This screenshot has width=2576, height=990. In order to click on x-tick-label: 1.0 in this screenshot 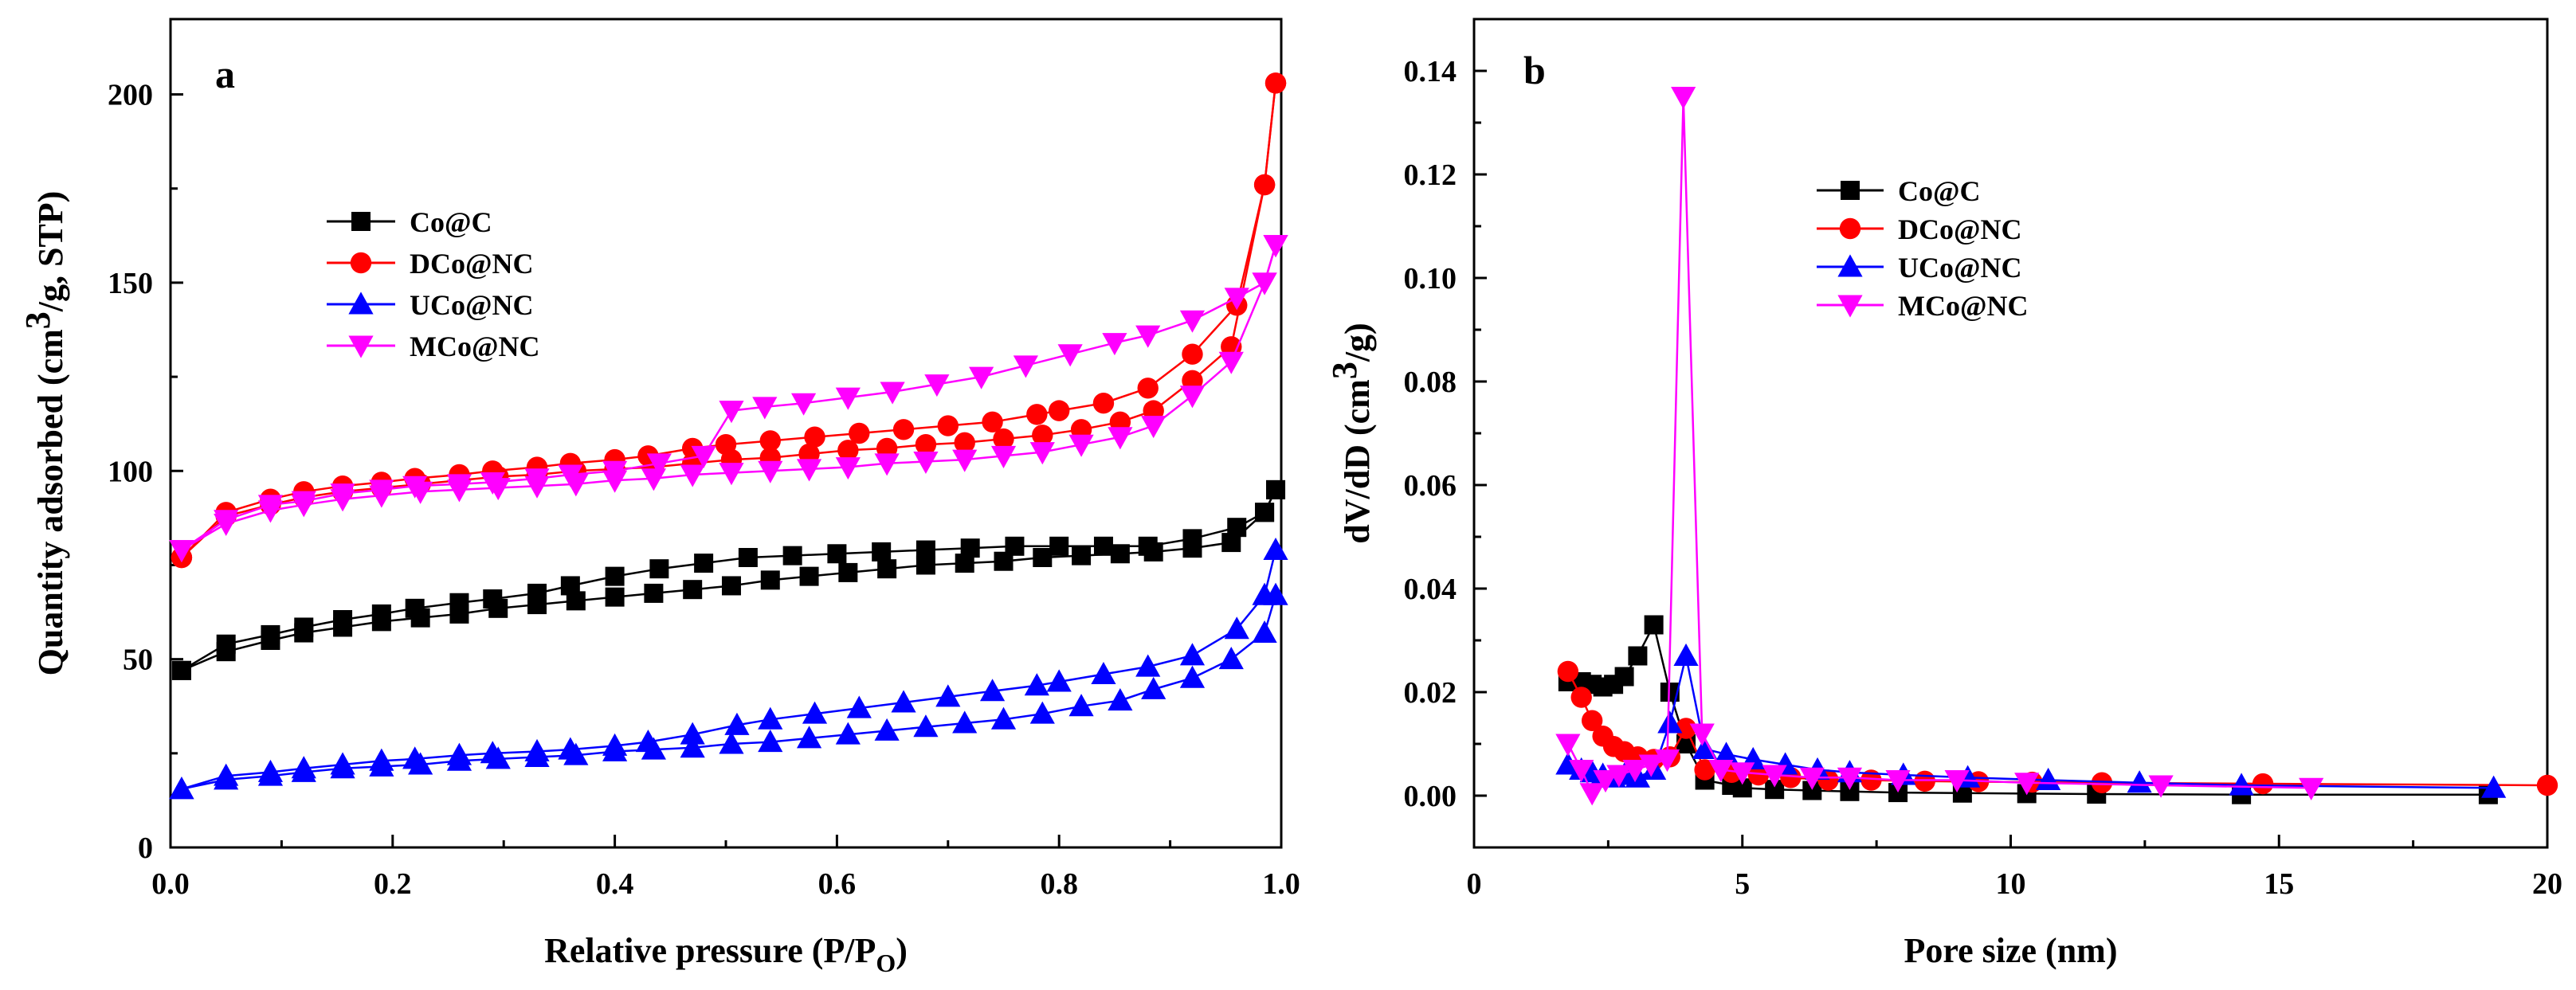, I will do `click(1281, 884)`.